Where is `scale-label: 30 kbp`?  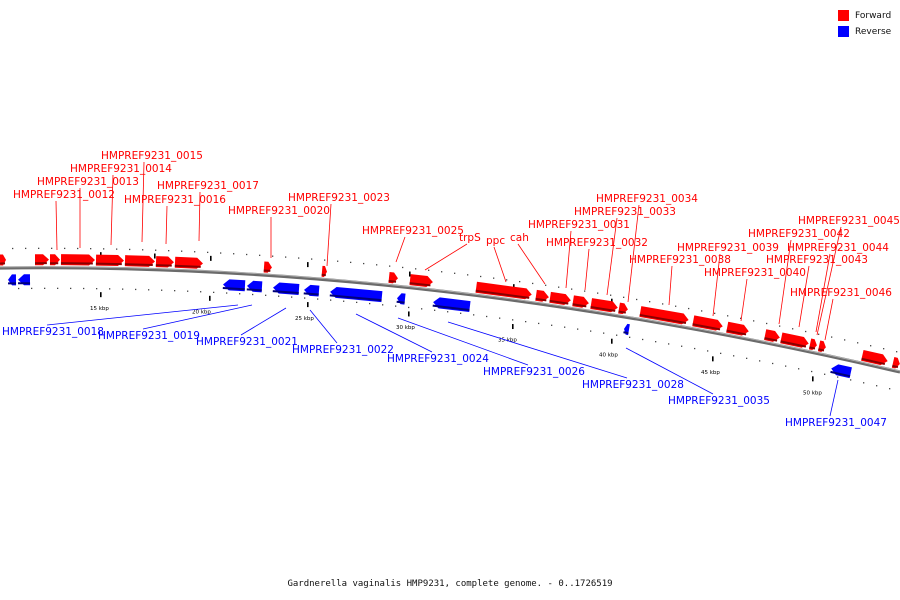
scale-label: 30 kbp is located at coordinates (405, 328).